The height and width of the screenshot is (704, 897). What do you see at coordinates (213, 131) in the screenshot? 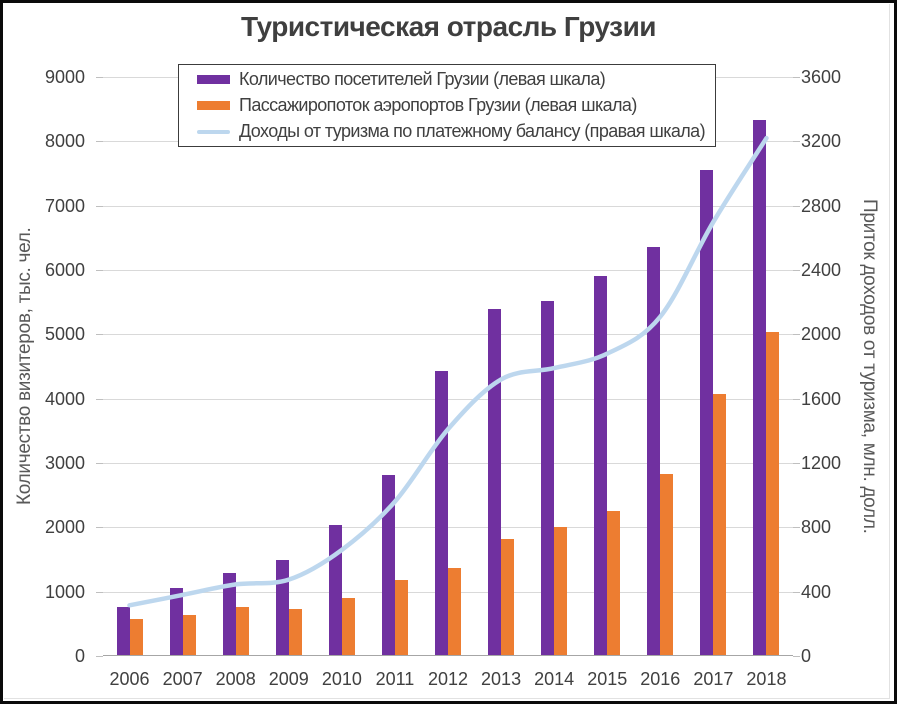
I see `legend-swatch-tourism-income-line` at bounding box center [213, 131].